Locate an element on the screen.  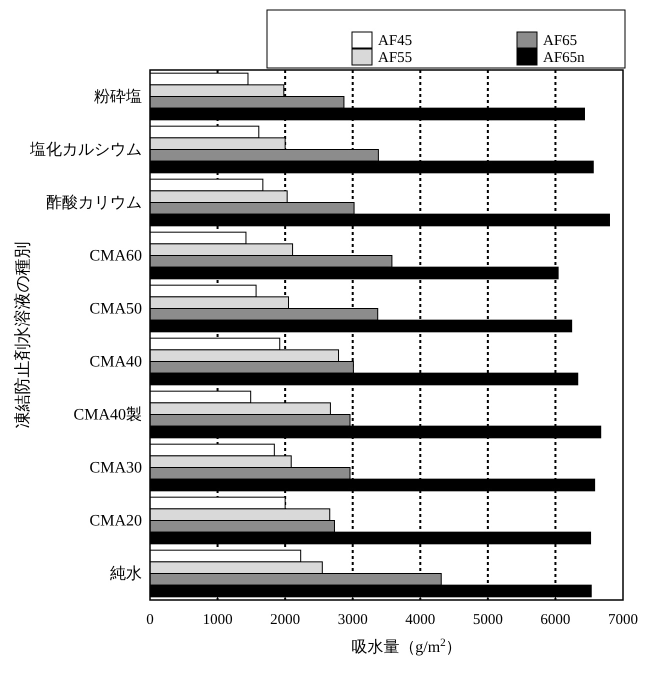
y-tick-label: CMA50 is located at coordinates (116, 309).